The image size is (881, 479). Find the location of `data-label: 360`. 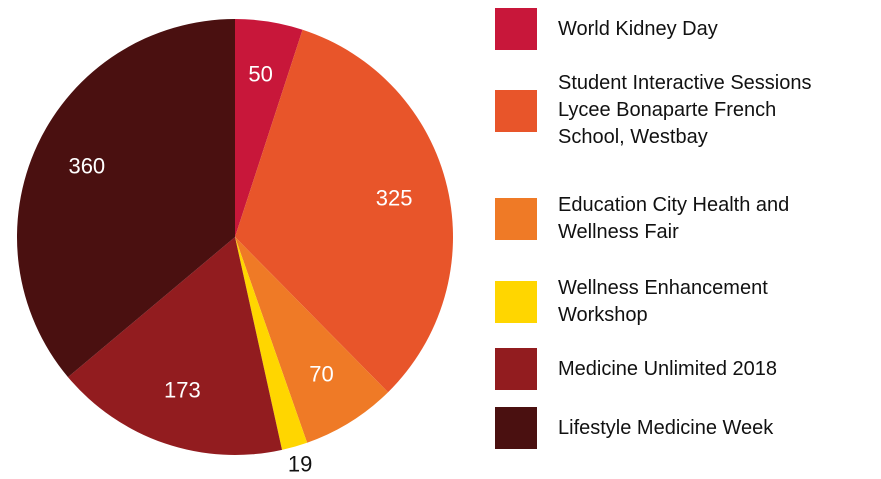

data-label: 360 is located at coordinates (86, 166).